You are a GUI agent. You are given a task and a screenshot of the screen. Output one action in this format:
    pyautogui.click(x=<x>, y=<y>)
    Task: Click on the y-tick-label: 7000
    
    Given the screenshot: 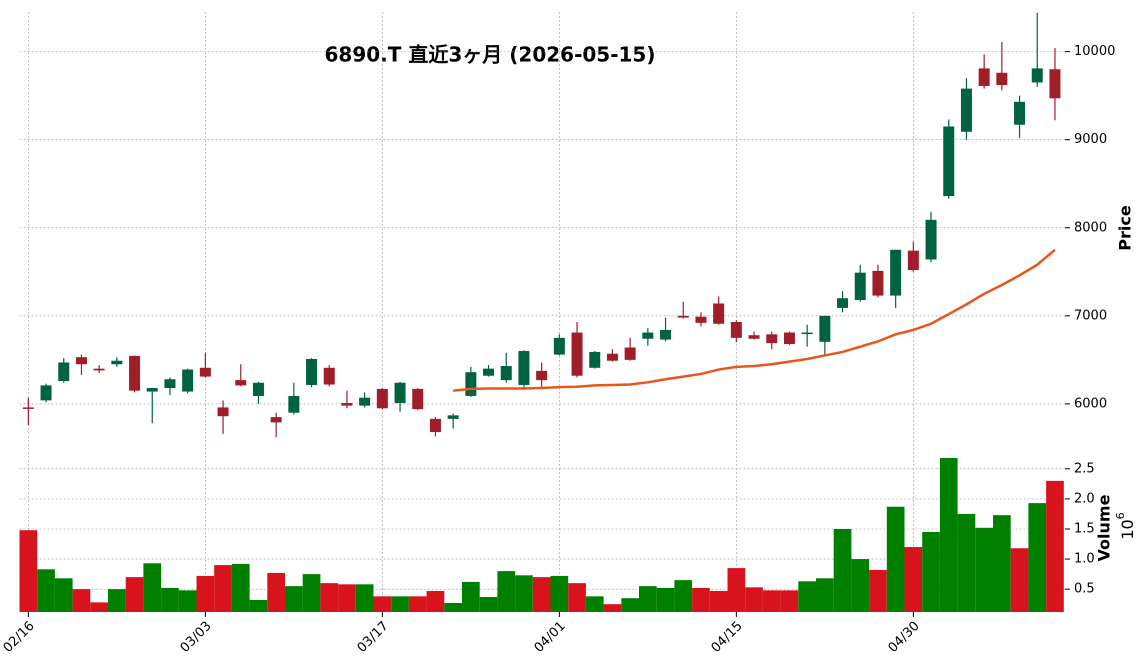 What is the action you would take?
    pyautogui.click(x=1090, y=315)
    